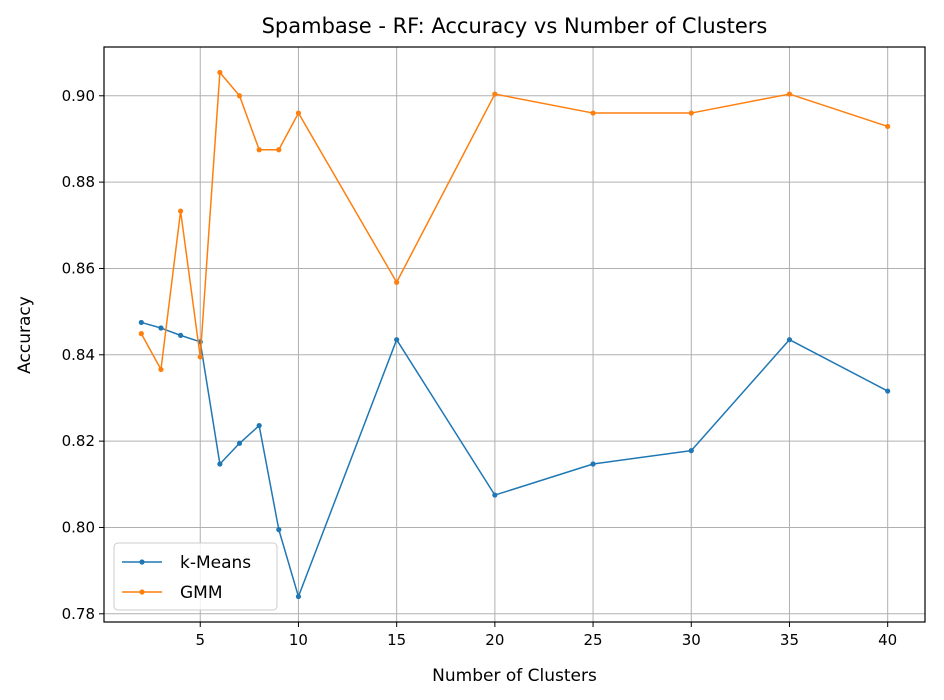 This screenshot has height=700, width=944. Describe the element at coordinates (78, 268) in the screenshot. I see `y-tick-label: 0.86` at that location.